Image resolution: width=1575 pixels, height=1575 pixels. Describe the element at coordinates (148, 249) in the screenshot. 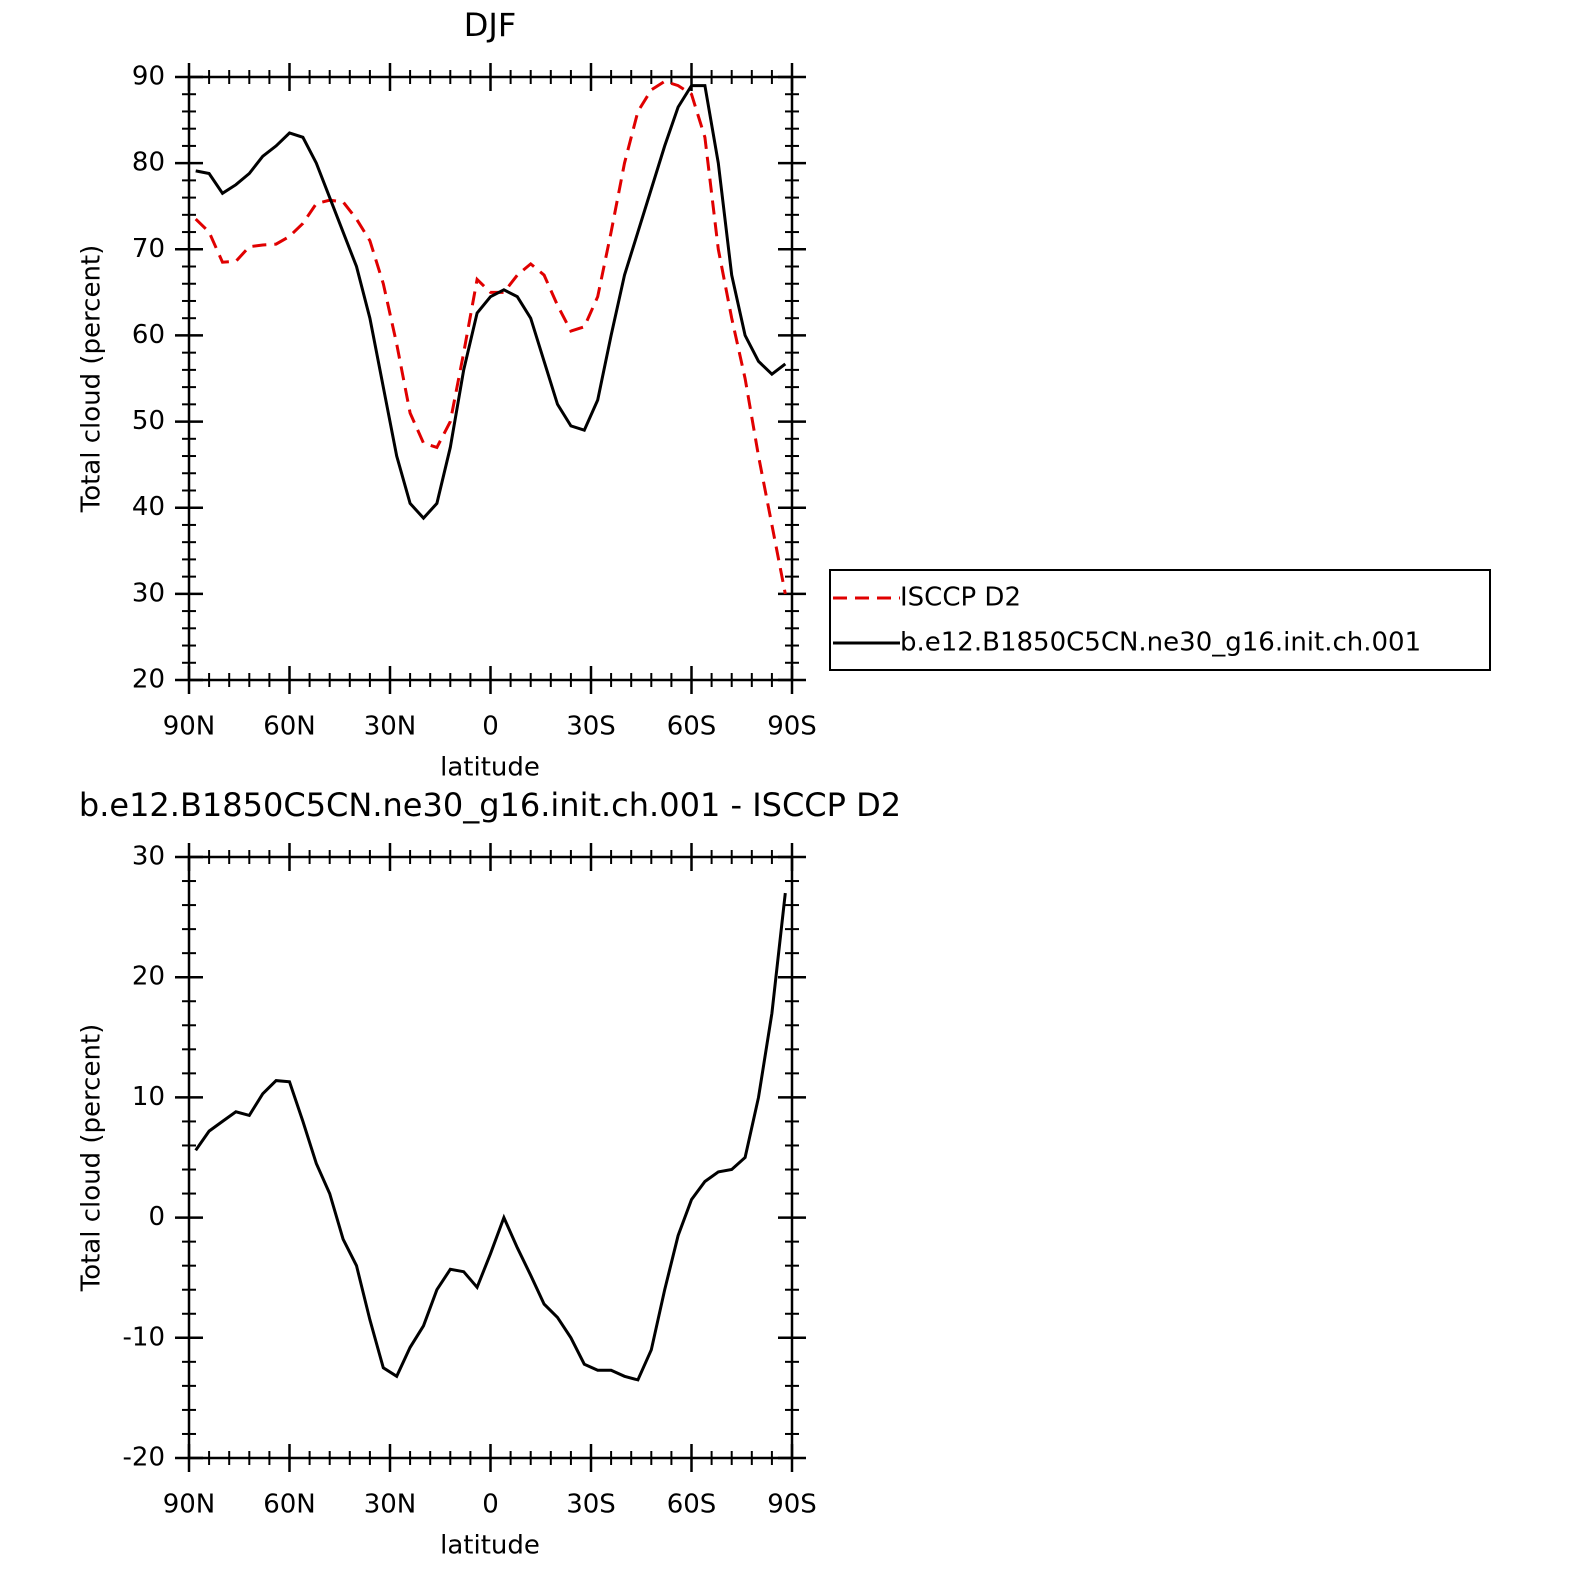

I see `y-tick-label: 70` at that location.